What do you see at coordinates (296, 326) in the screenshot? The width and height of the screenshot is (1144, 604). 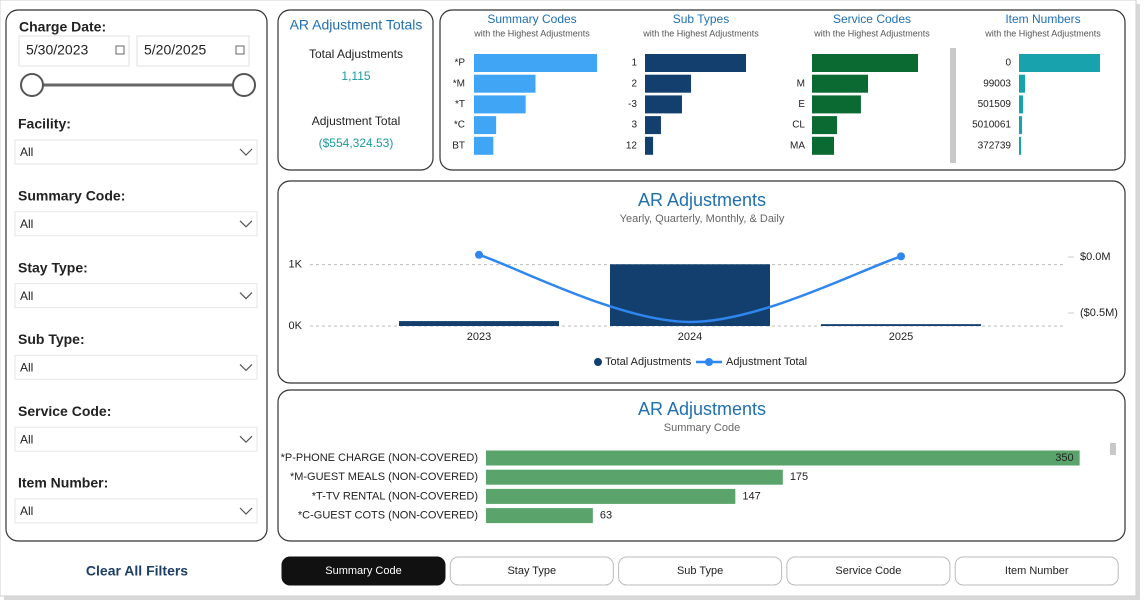 I see `y-tick-label: 0K` at bounding box center [296, 326].